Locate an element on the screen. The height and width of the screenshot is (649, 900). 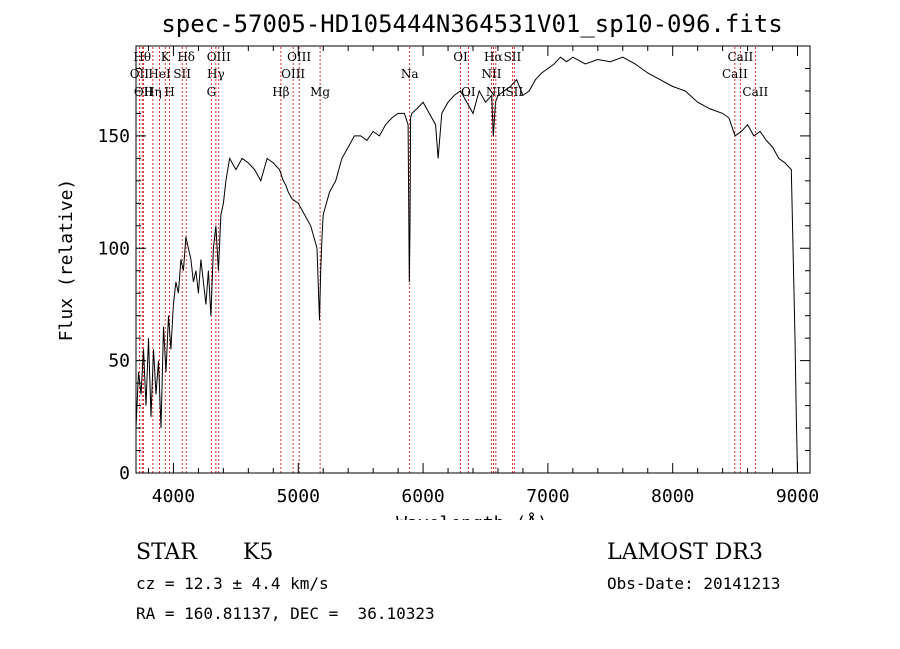
line-label-24: CaII is located at coordinates (735, 74).